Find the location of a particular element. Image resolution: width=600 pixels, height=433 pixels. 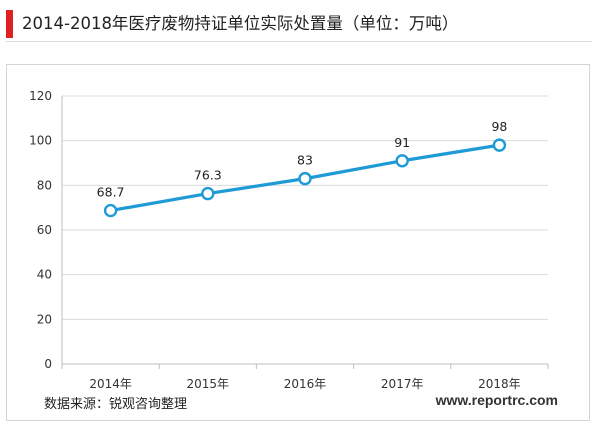

x-tick-label: 2014年 is located at coordinates (110, 384).